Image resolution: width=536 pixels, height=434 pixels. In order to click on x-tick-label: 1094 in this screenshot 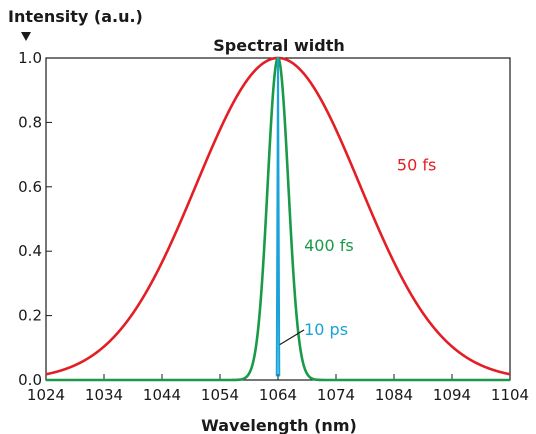, I will do `click(452, 395)`.